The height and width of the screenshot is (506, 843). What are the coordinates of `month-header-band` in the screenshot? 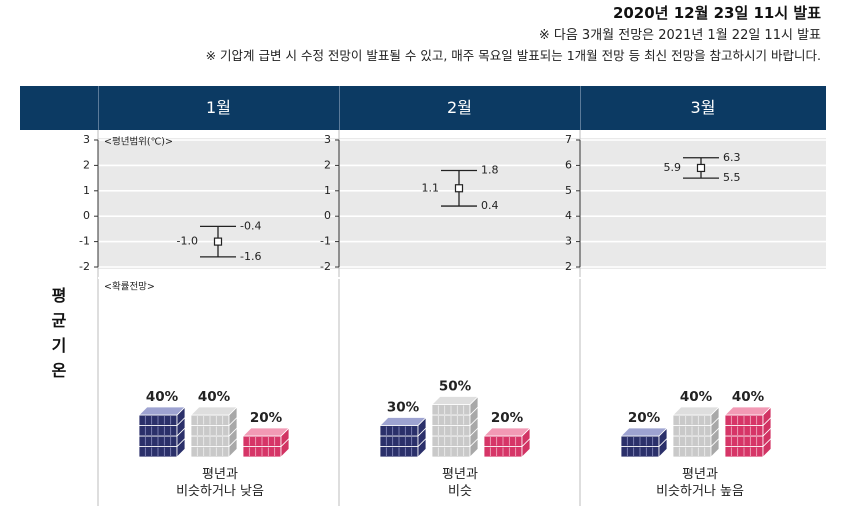 It's located at (423, 108).